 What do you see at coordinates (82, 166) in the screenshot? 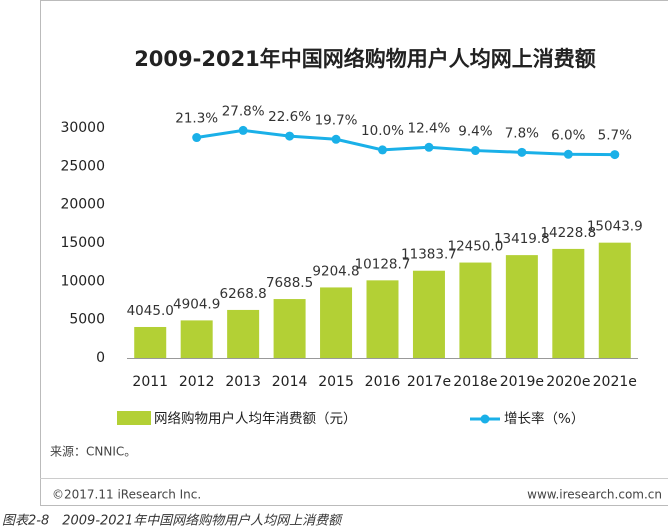
I see `y-tick-label: 25000` at bounding box center [82, 166].